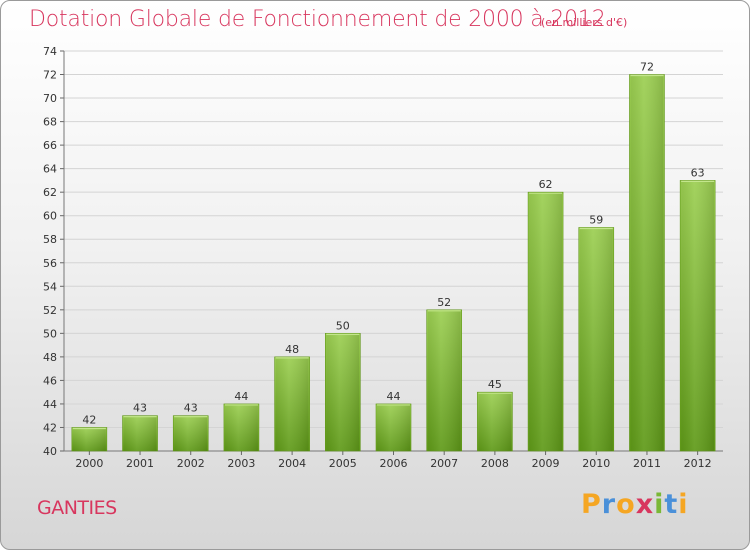 The image size is (750, 550). What do you see at coordinates (50, 239) in the screenshot?
I see `y-tick-label: 58` at bounding box center [50, 239].